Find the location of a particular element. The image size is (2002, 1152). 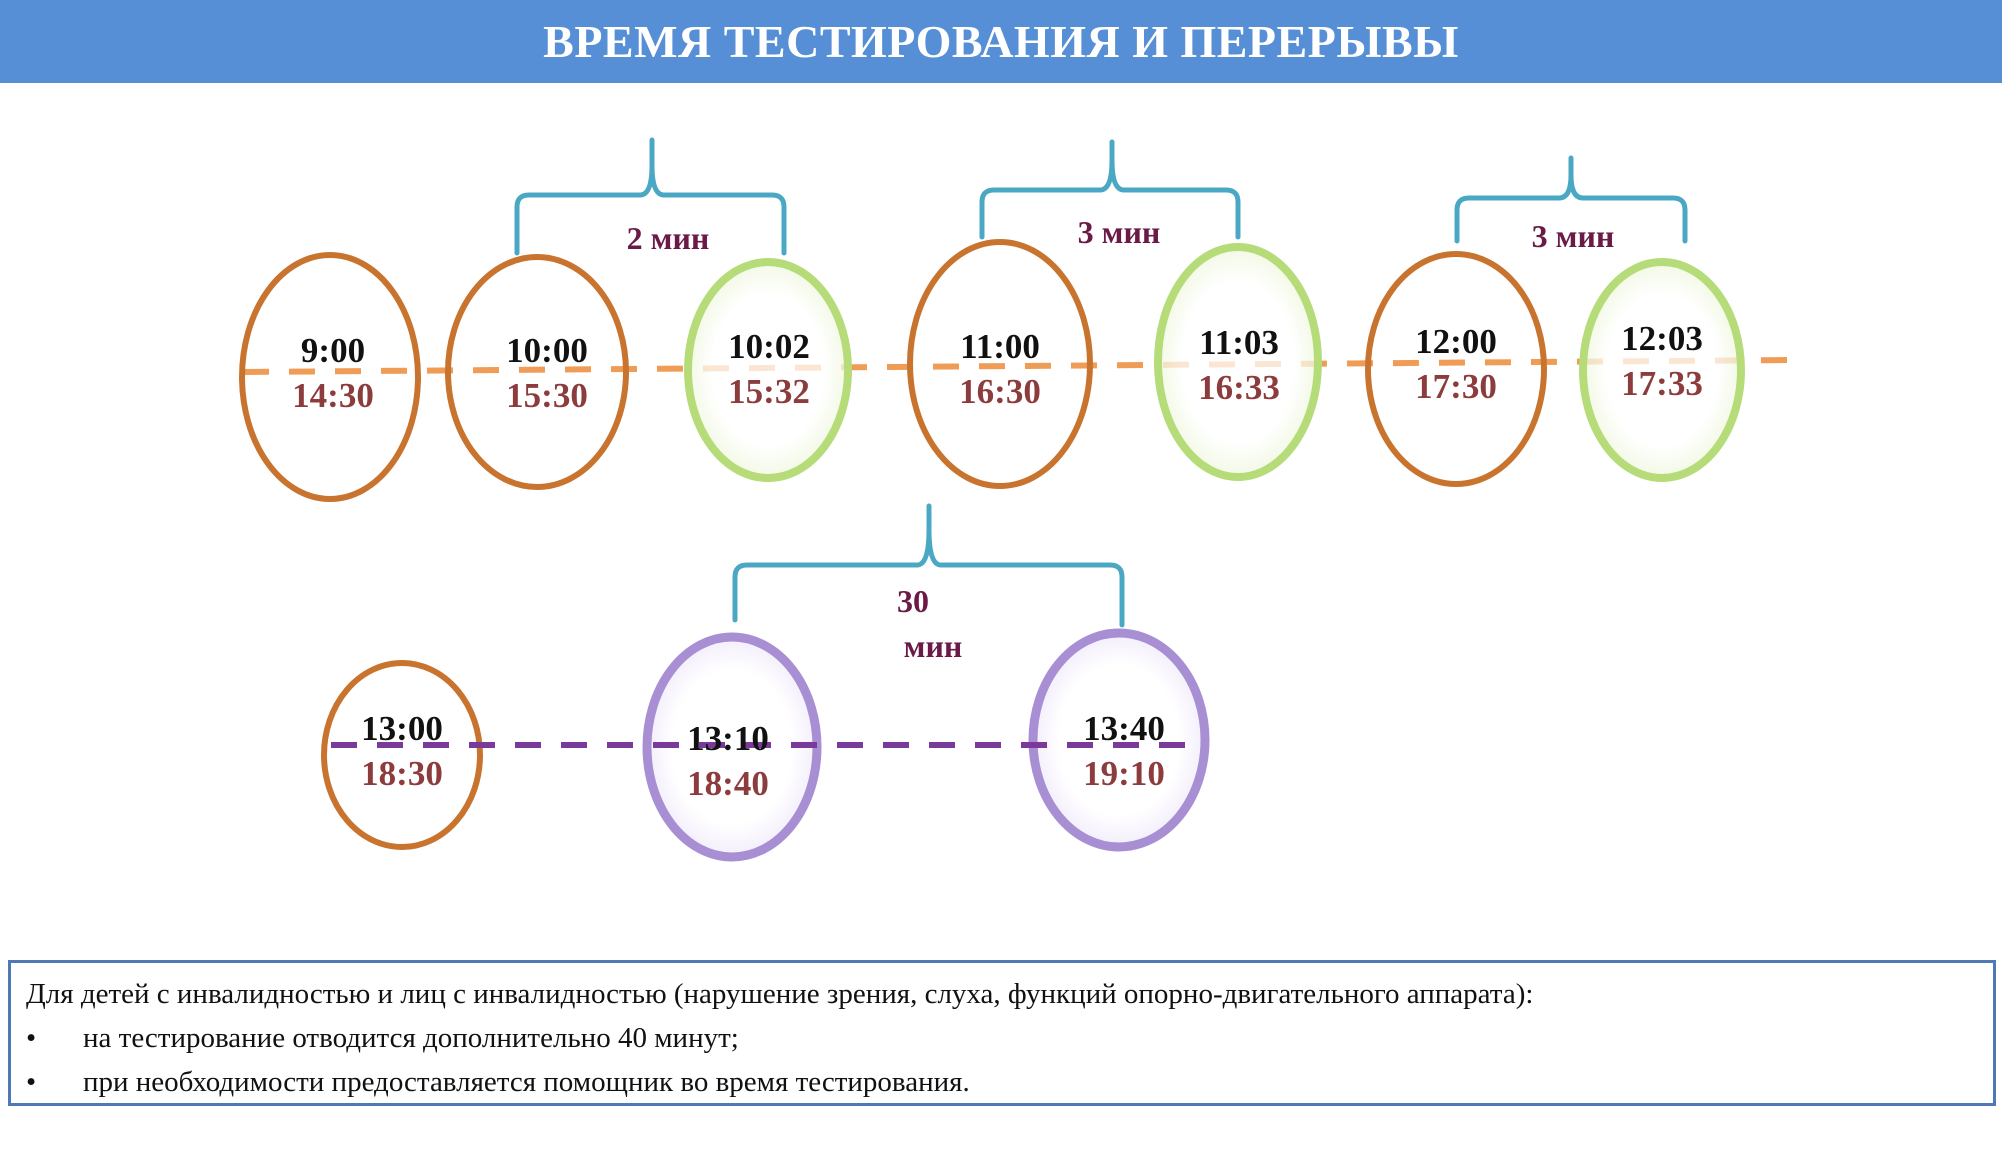

time-bottom: 15:30 is located at coordinates (547, 395).